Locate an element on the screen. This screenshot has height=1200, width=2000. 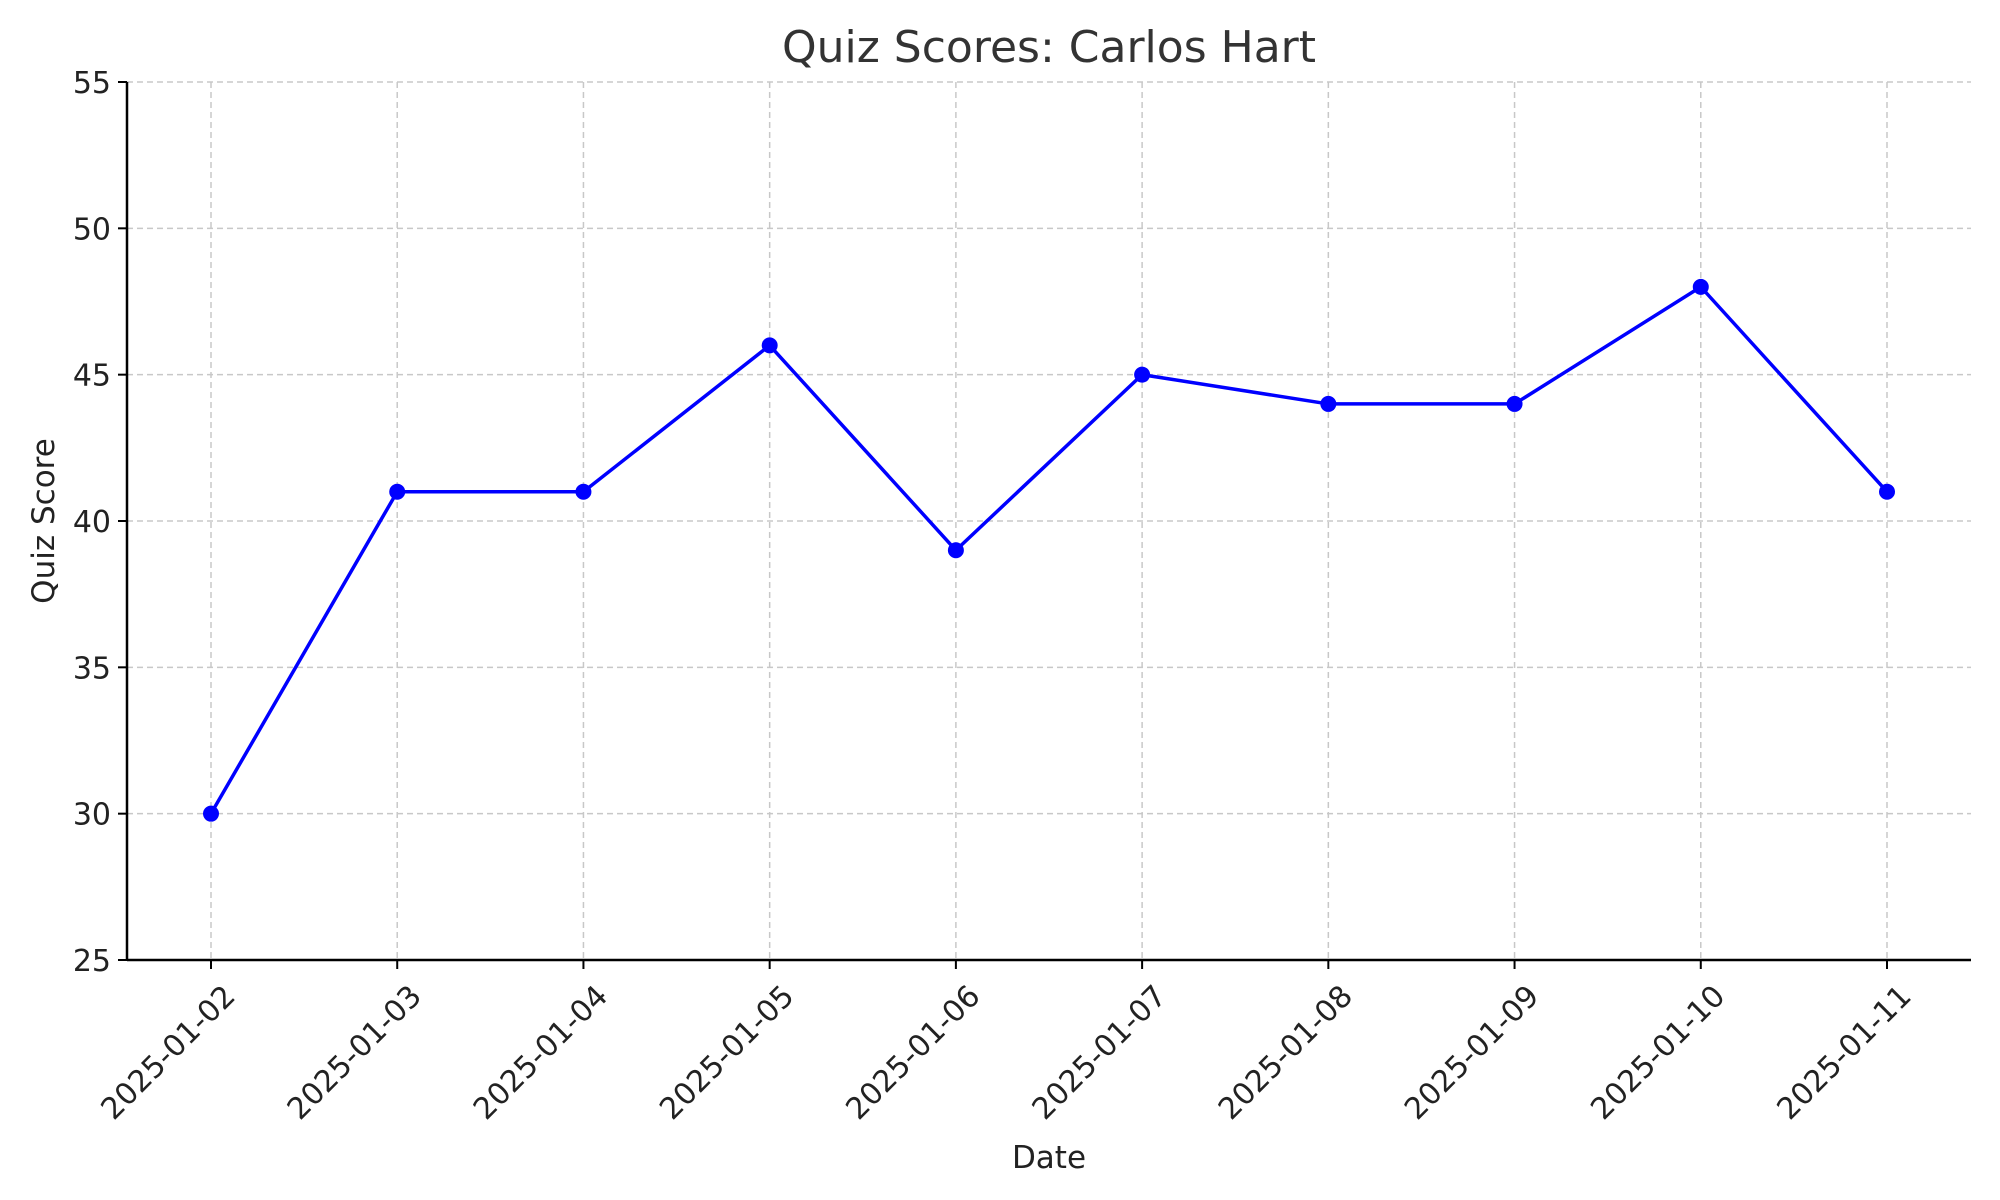
x-tick-label: 2025-01-04 is located at coordinates (541, 1053).